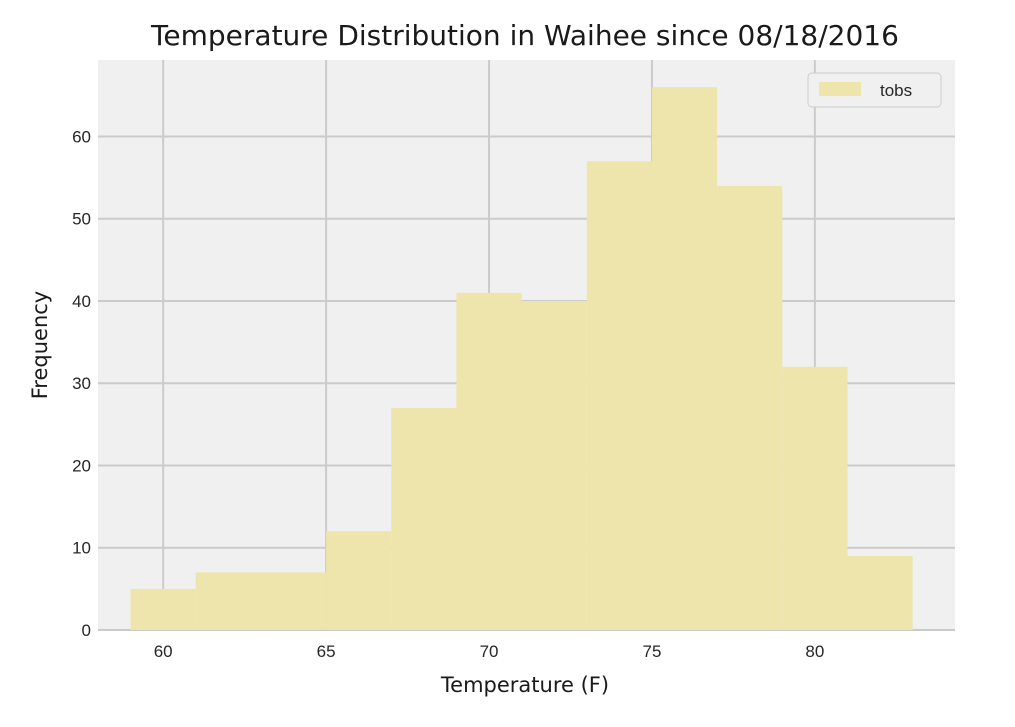 Image resolution: width=1015 pixels, height=727 pixels. What do you see at coordinates (40, 345) in the screenshot?
I see `y-axis-label: Frequency` at bounding box center [40, 345].